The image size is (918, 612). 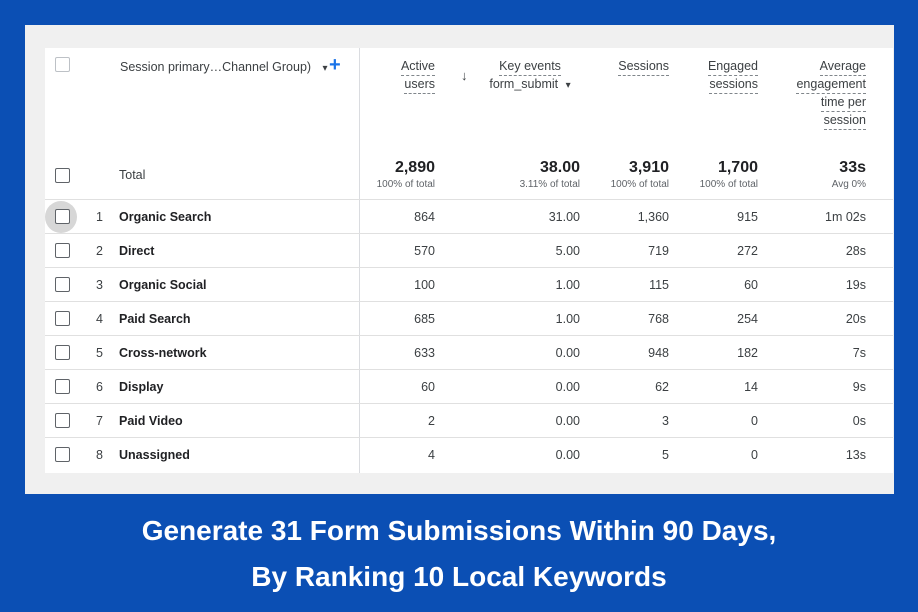 I want to click on row-index: 7, so click(x=99, y=421).